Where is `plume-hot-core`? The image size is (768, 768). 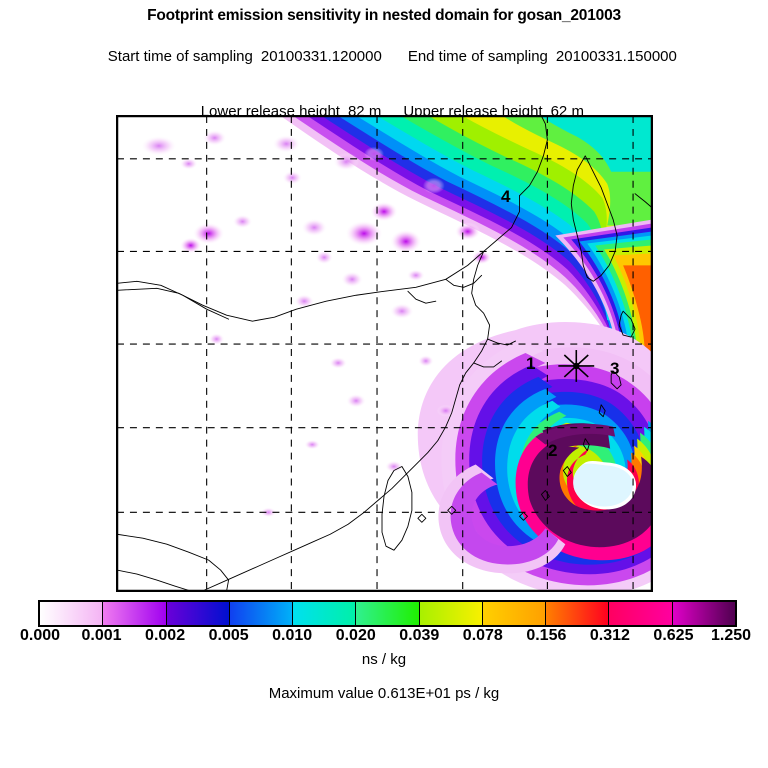 plume-hot-core is located at coordinates (546, 466).